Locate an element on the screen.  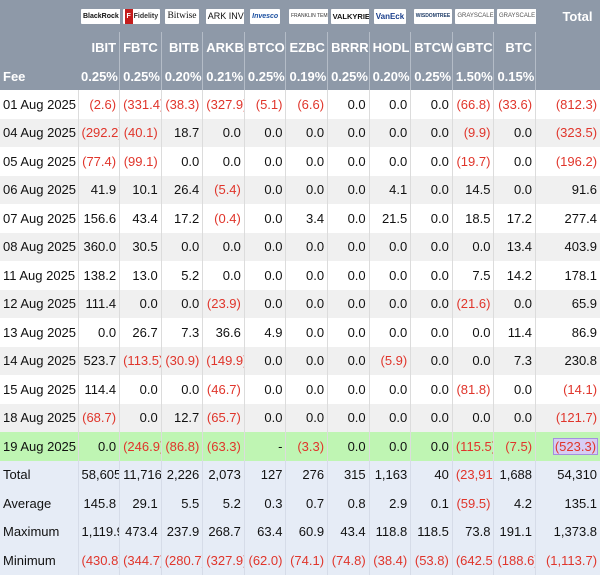
ticker-cell: BITB is located at coordinates (182, 47).